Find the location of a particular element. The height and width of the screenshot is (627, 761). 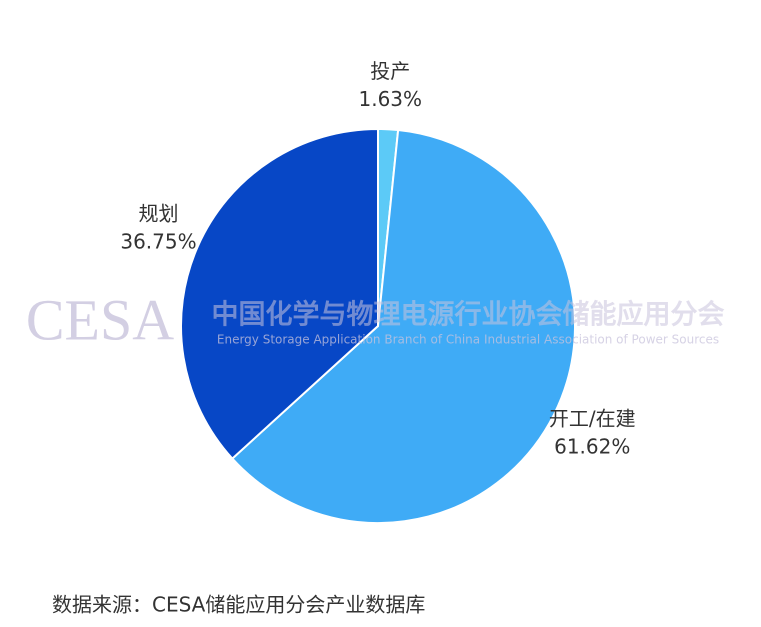

slice-value: 36.75% is located at coordinates (158, 241).